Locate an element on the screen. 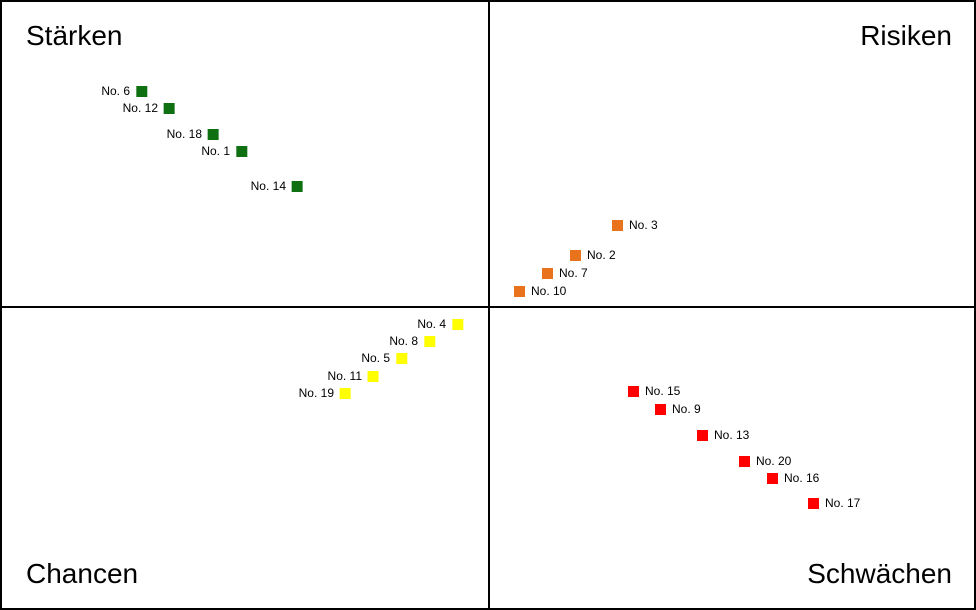  data-point-label: No. 13 is located at coordinates (732, 435).